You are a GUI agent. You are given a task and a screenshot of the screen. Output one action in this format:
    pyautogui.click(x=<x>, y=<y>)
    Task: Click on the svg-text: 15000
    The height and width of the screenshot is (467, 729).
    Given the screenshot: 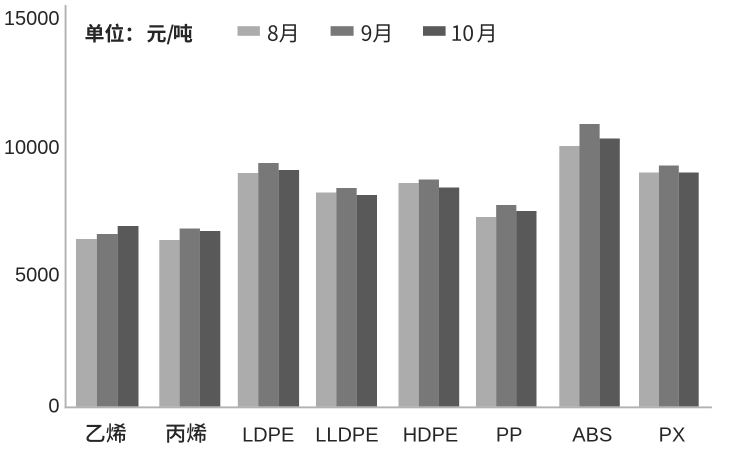 What is the action you would take?
    pyautogui.click(x=32, y=19)
    